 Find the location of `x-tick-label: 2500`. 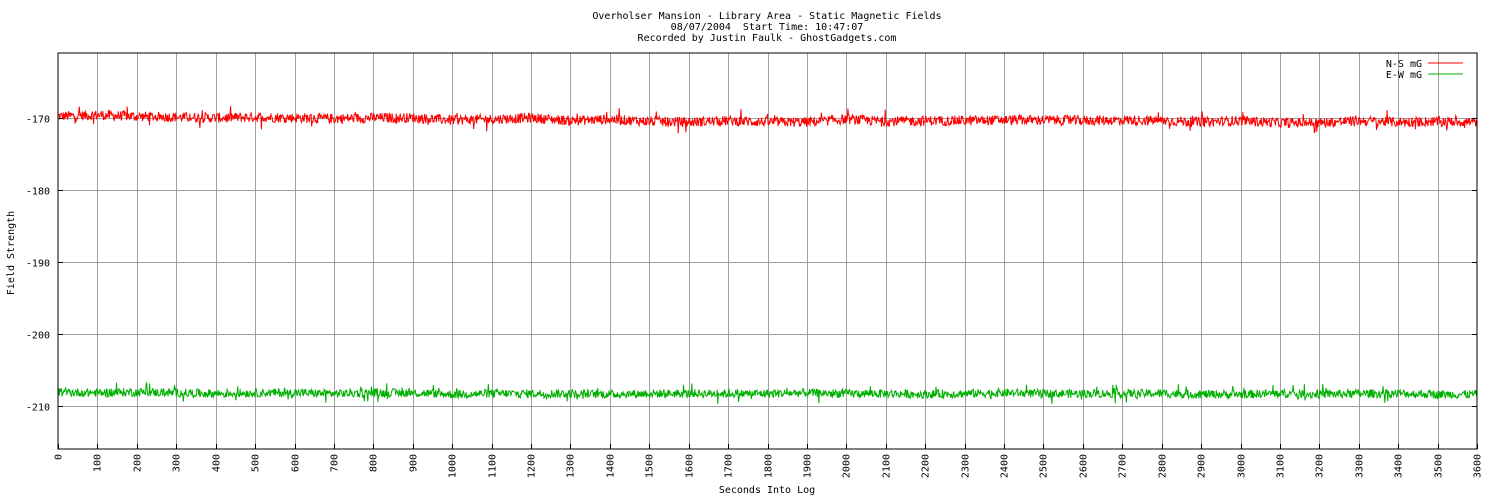

x-tick-label: 2500 is located at coordinates (1044, 466).